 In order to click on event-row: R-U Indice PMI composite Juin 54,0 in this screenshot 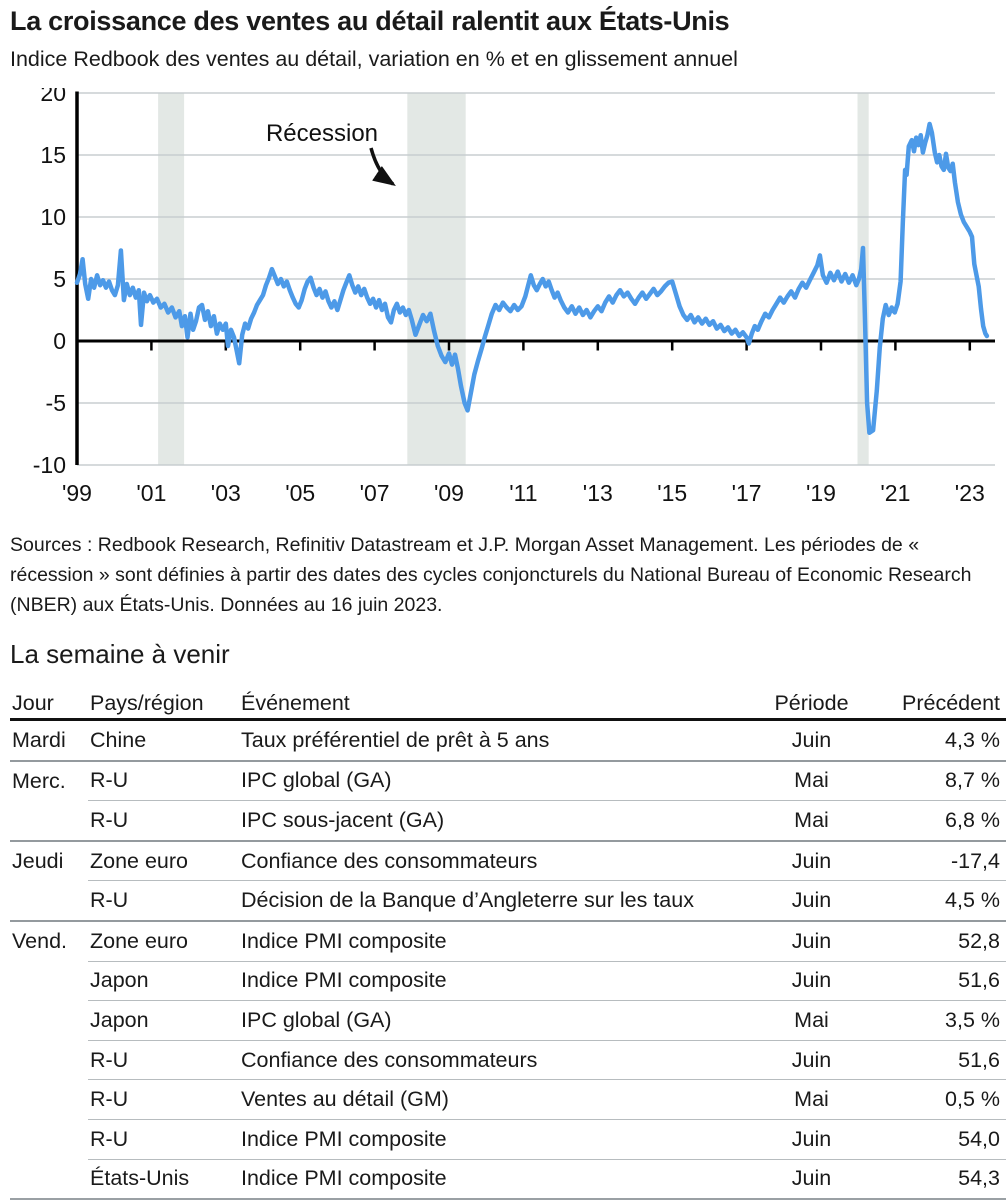, I will do `click(508, 1139)`.